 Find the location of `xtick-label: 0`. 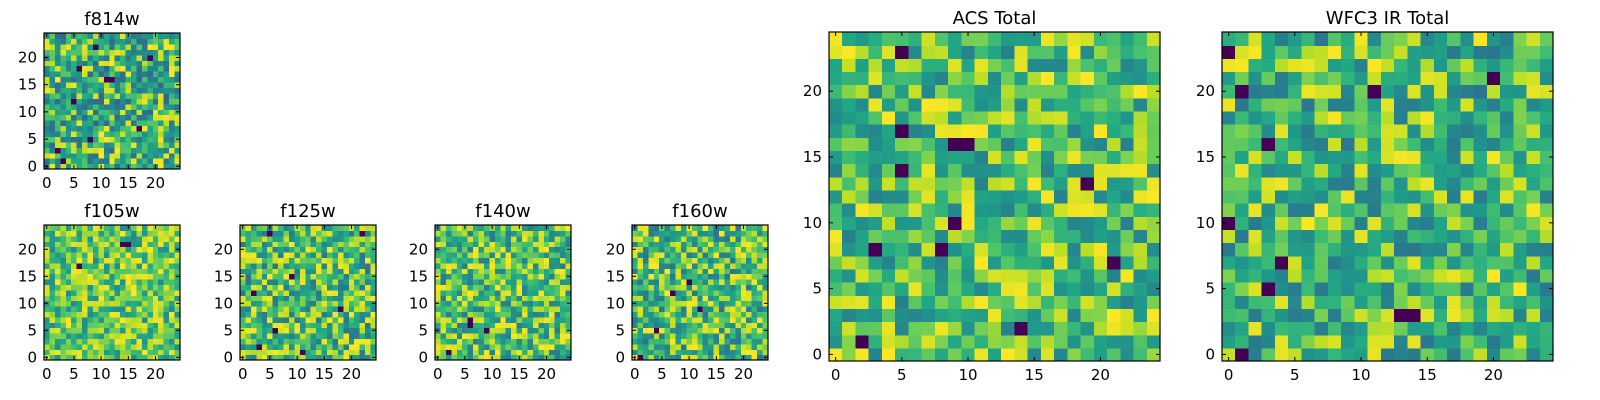

xtick-label: 0 is located at coordinates (47, 374).